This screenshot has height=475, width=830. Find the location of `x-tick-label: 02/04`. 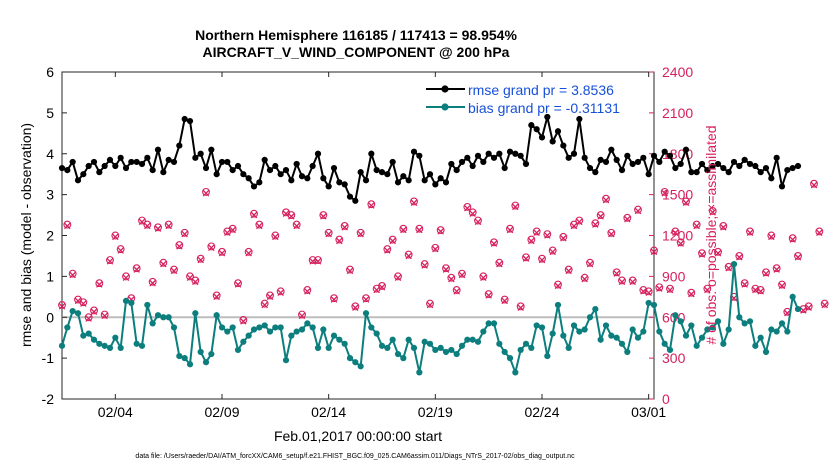

x-tick-label: 02/04 is located at coordinates (115, 412).